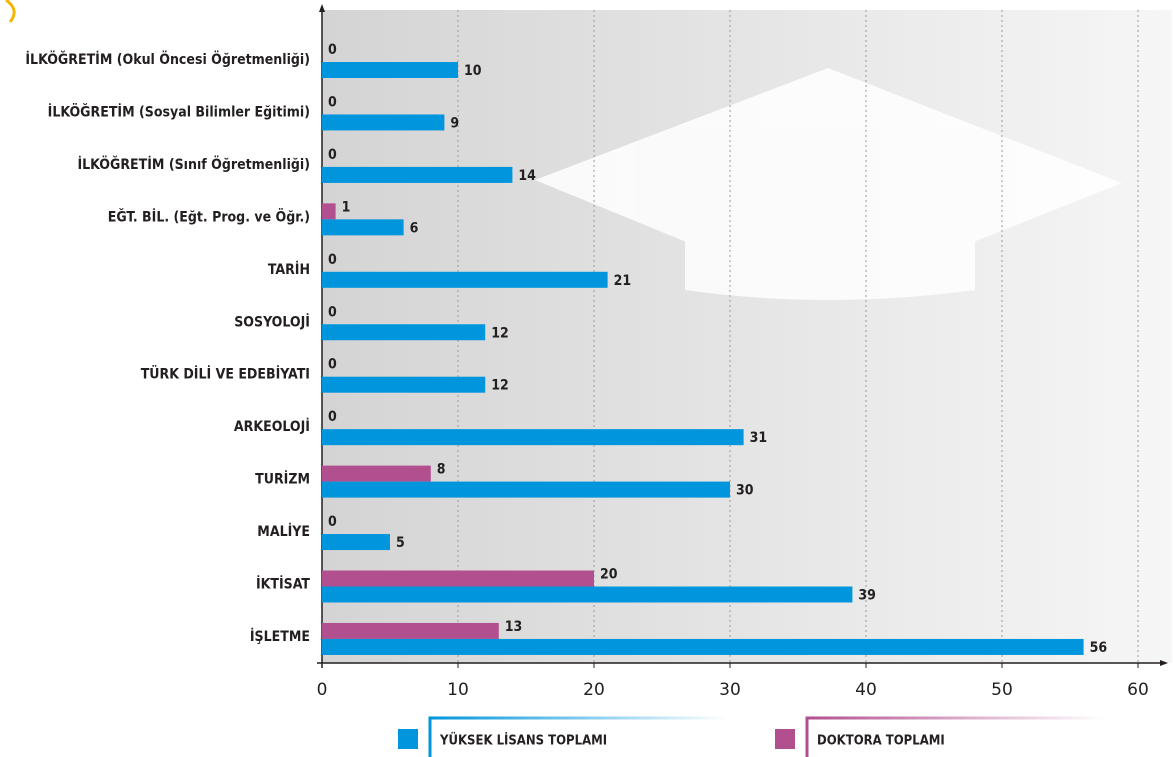 The image size is (1173, 757). Describe the element at coordinates (514, 627) in the screenshot. I see `value-label: 13` at that location.